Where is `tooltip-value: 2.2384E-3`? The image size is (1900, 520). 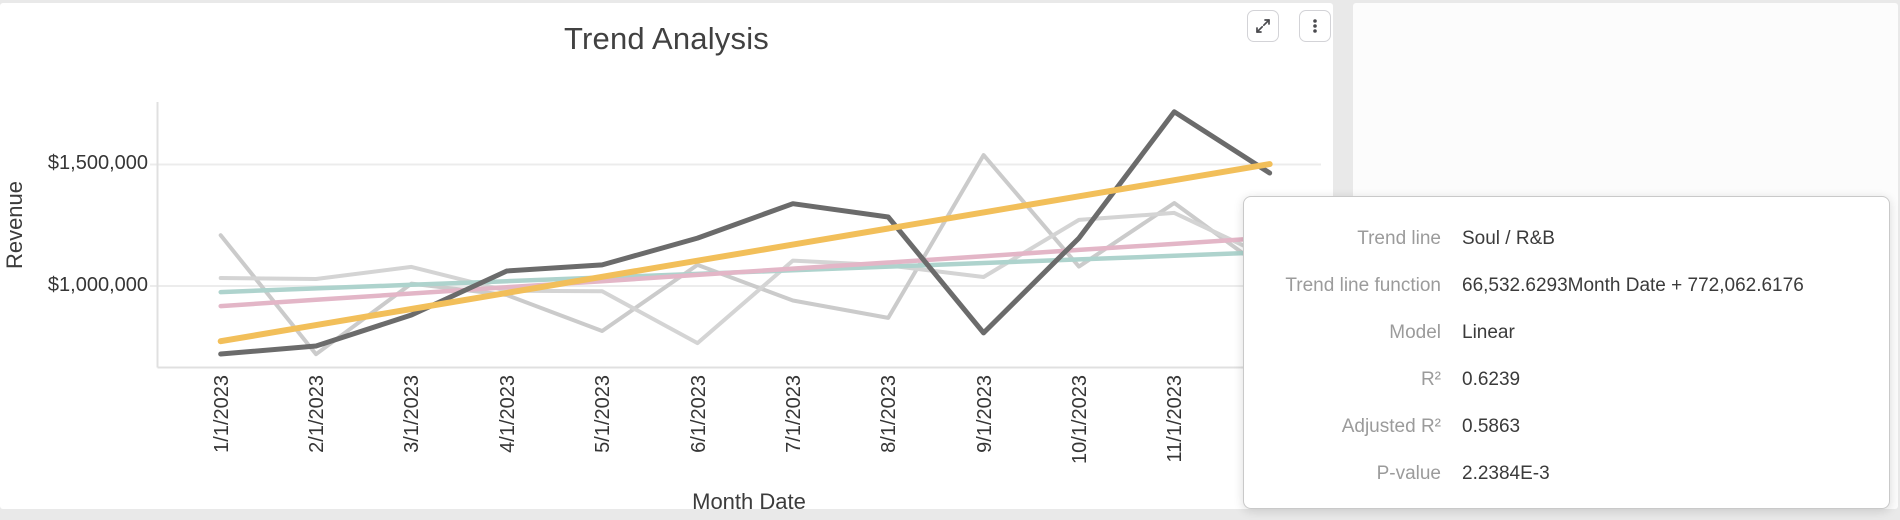
tooltip-value: 2.2384E-3 is located at coordinates (1506, 473).